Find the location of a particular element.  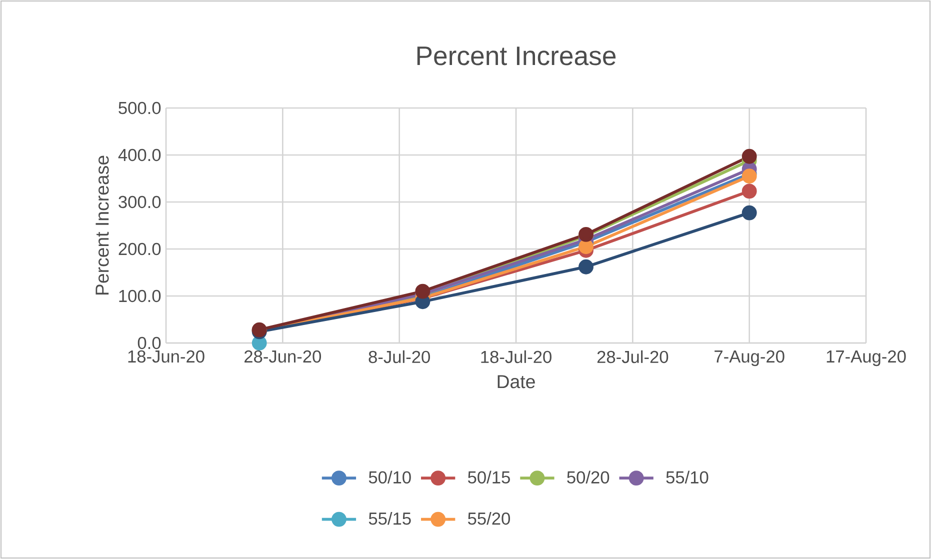

y-tick-label: 100.0 is located at coordinates (140, 296).